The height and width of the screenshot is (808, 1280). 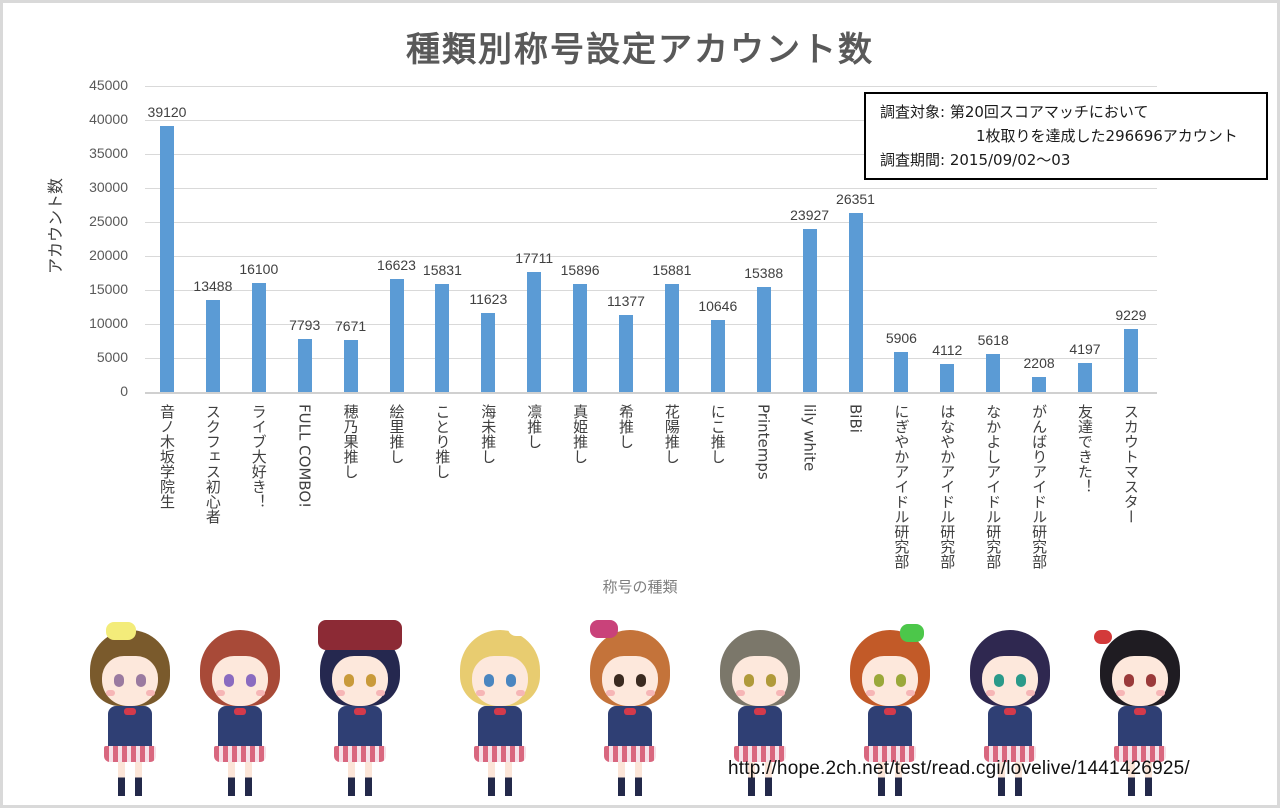 What do you see at coordinates (1085, 449) in the screenshot?
I see `x-category-label: 友達できた！` at bounding box center [1085, 449].